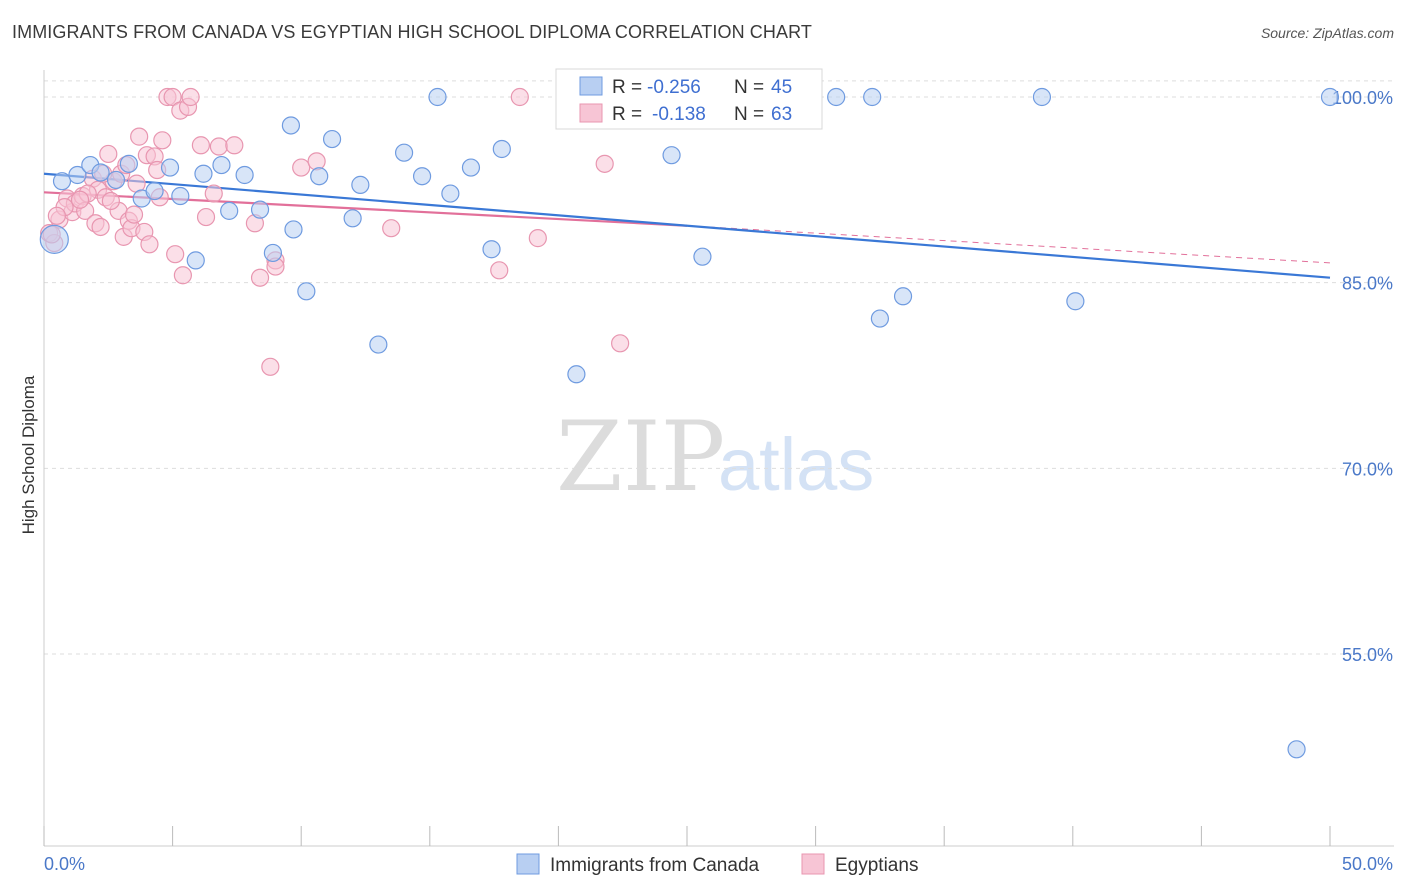 This screenshot has width=1406, height=892. Describe the element at coordinates (1367, 655) in the screenshot. I see `y-tick-label-0: 55.0%` at that location.